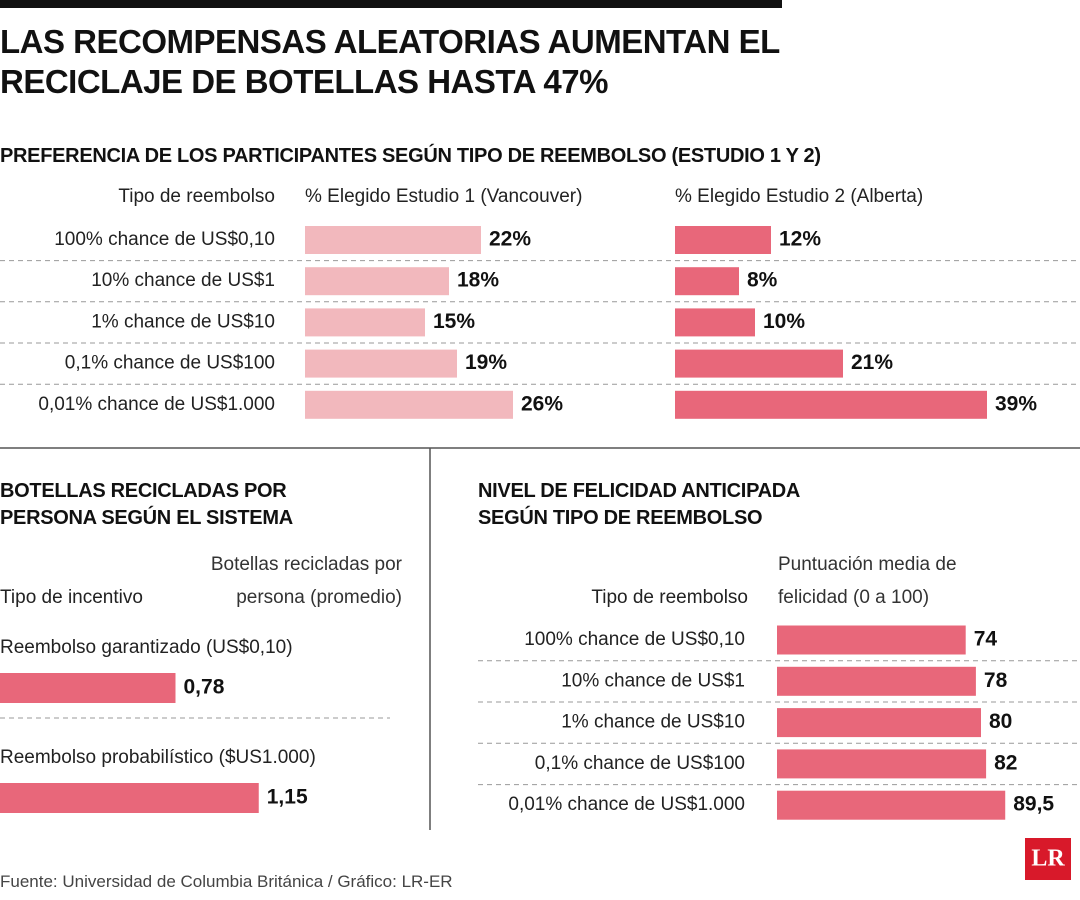 Image resolution: width=1080 pixels, height=900 pixels. What do you see at coordinates (146, 647) in the screenshot?
I see `category-label: Reembolso garantizado (US$0,10)` at bounding box center [146, 647].